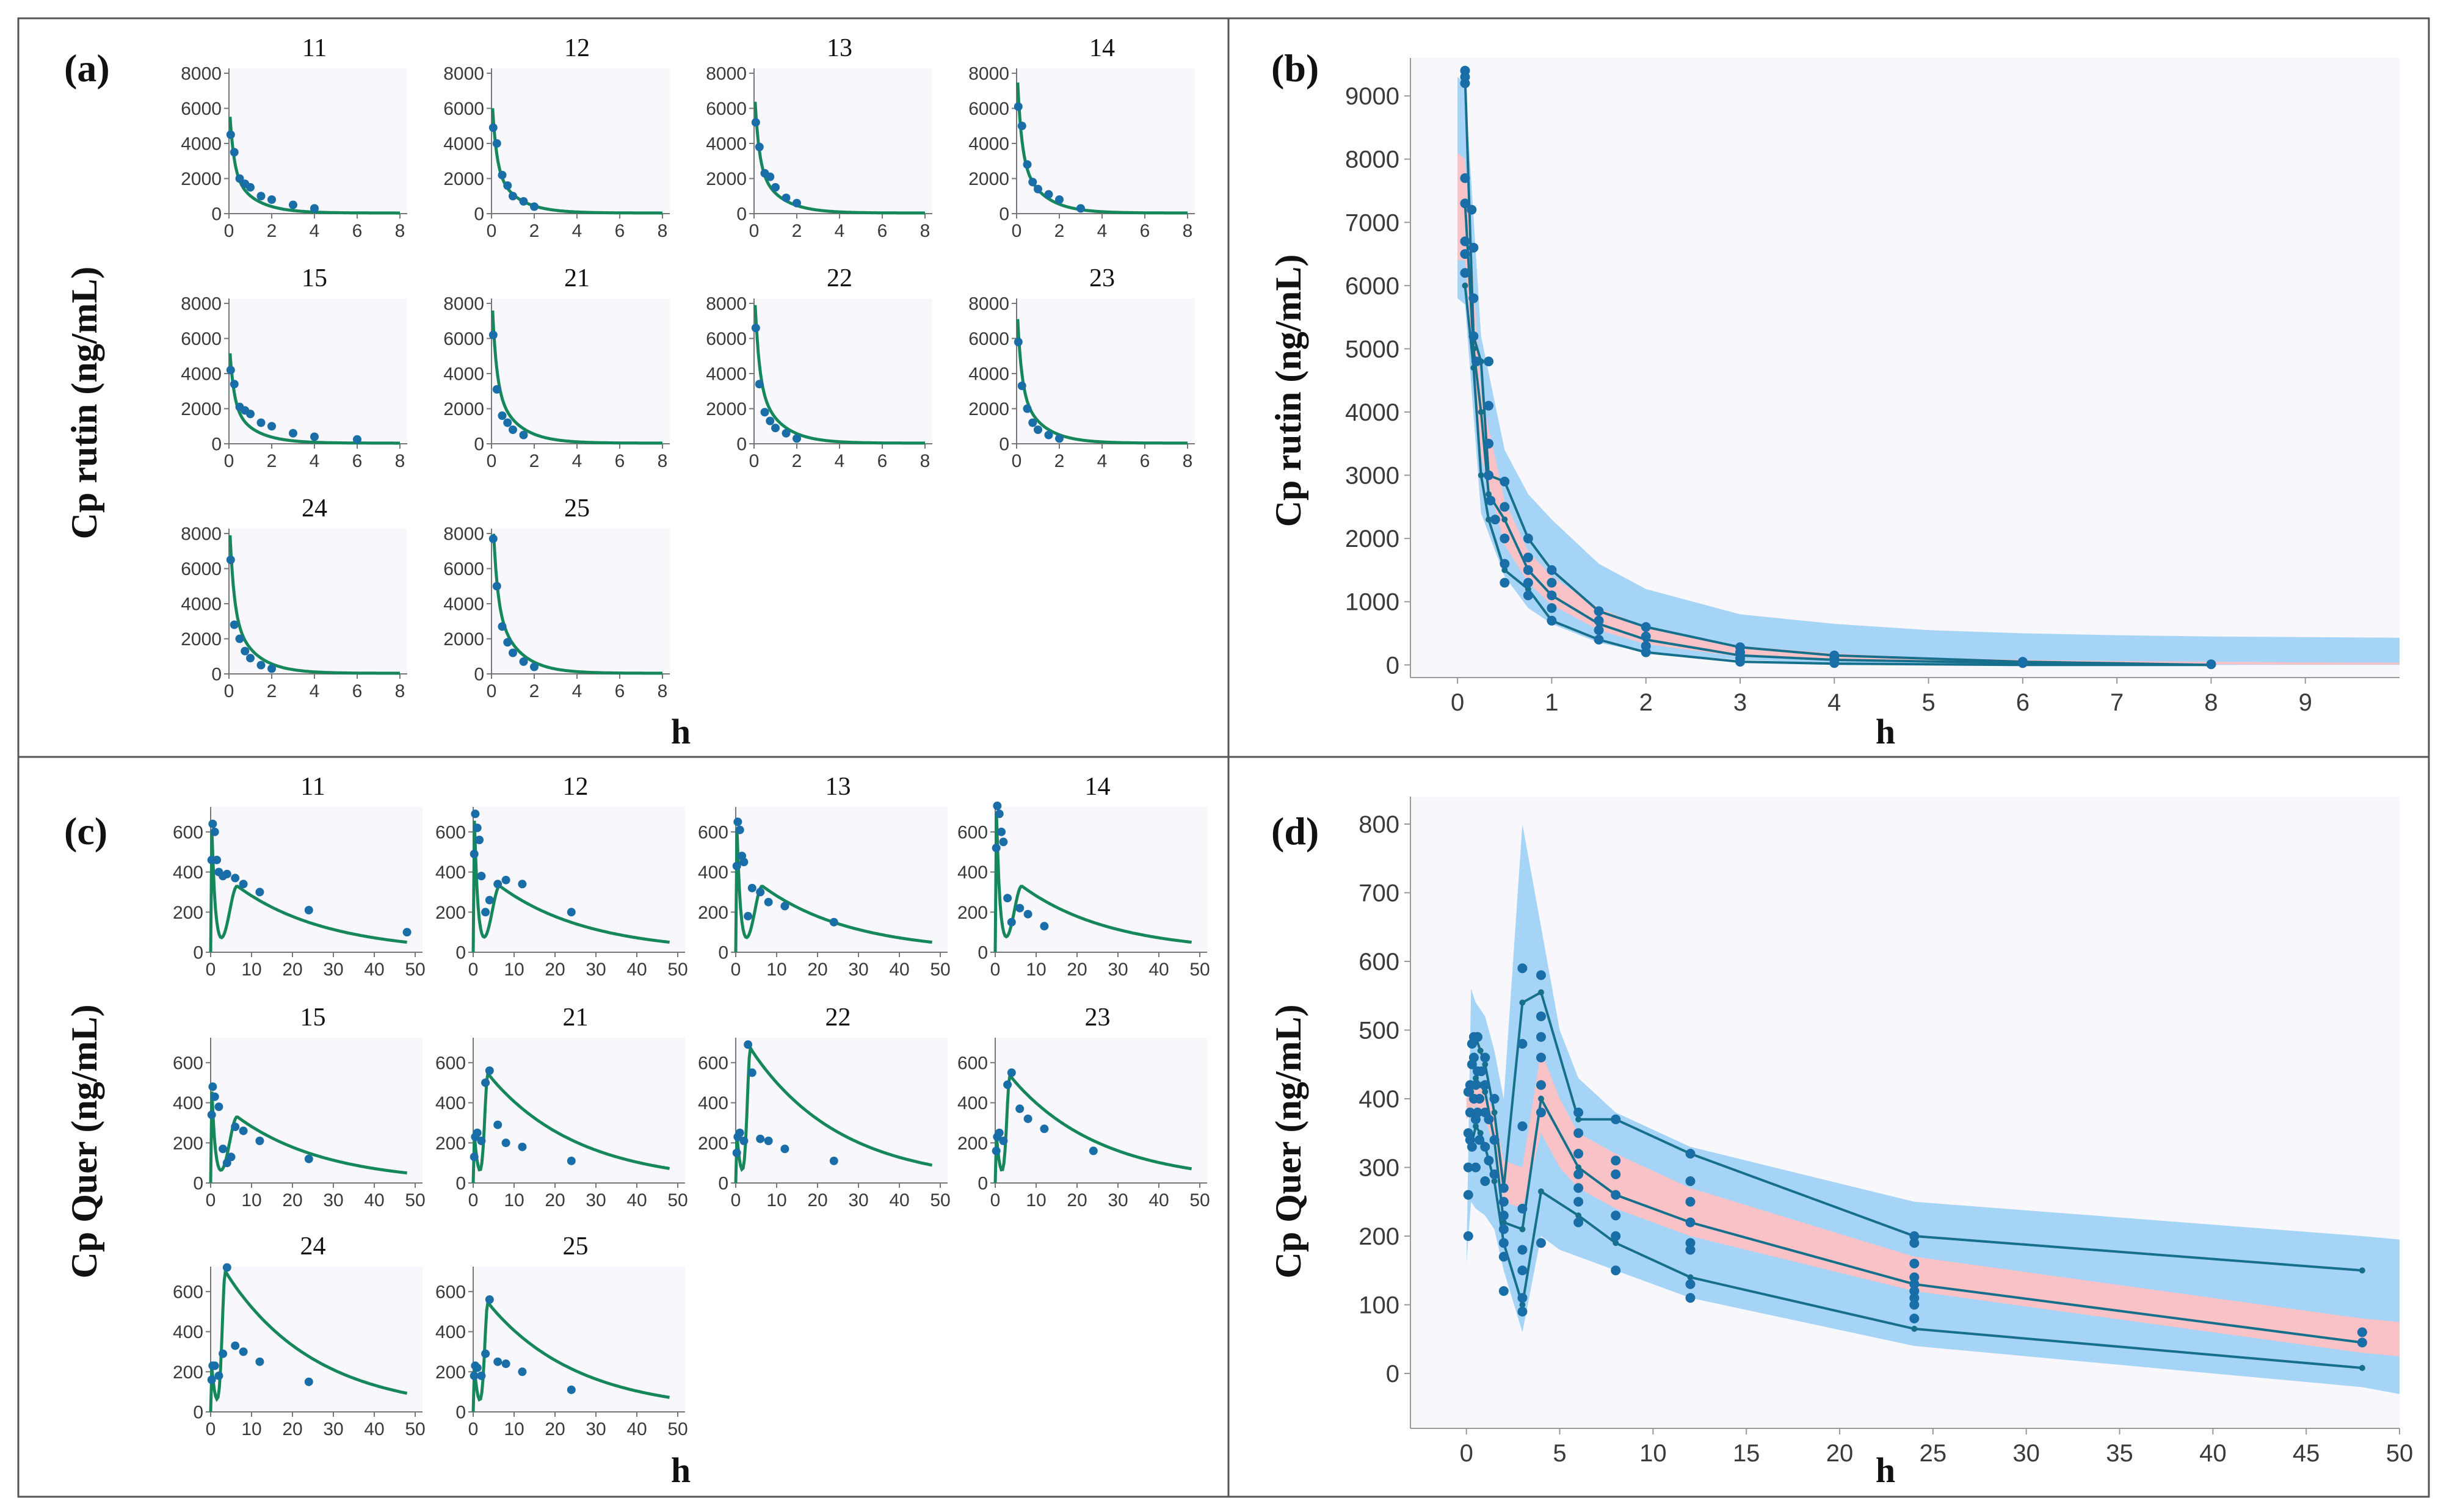 The image size is (2449, 1512). I want to click on subplot-22: 22 0 200 400 600 0 10 20 30 40 50, so click(824, 1107).